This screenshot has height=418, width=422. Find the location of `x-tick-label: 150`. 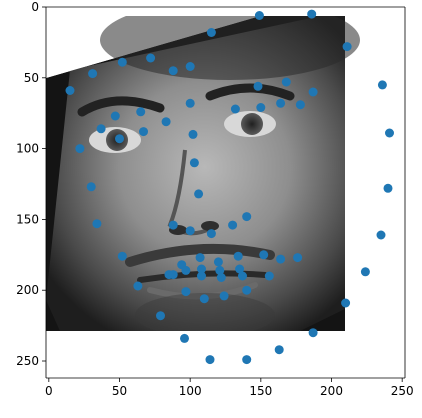

x-tick-label: 150 is located at coordinates (260, 391).